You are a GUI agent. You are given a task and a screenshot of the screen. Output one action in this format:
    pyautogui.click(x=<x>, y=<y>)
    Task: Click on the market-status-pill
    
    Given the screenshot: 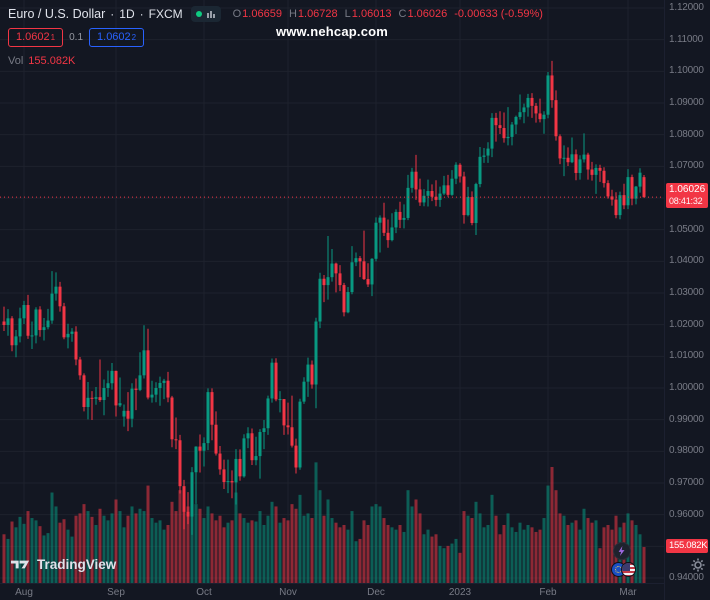 What is the action you would take?
    pyautogui.click(x=205, y=14)
    